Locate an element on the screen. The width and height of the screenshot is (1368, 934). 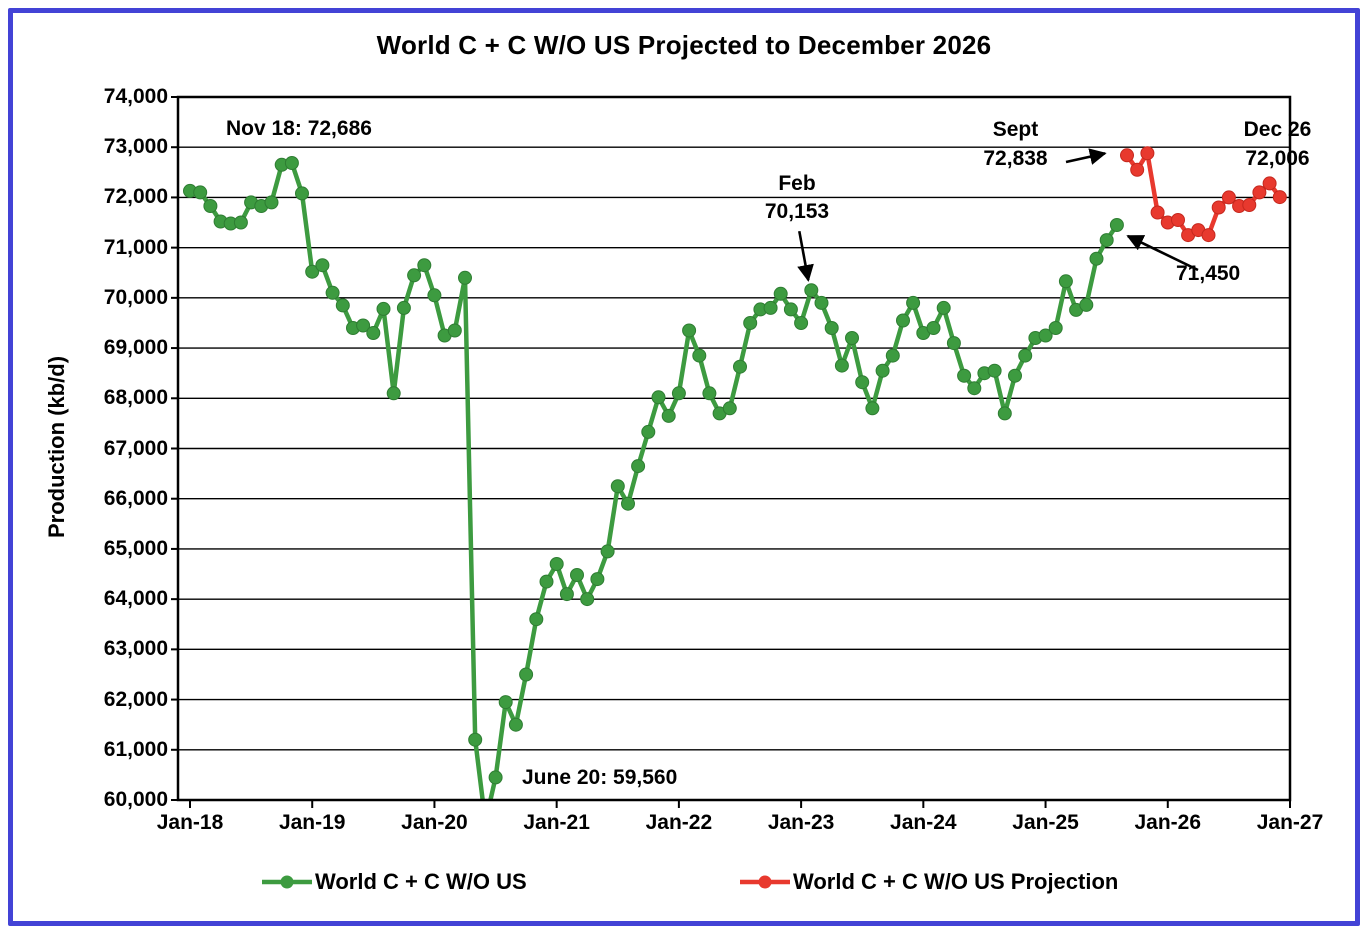
legend-marker-projection is located at coordinates (765, 882).